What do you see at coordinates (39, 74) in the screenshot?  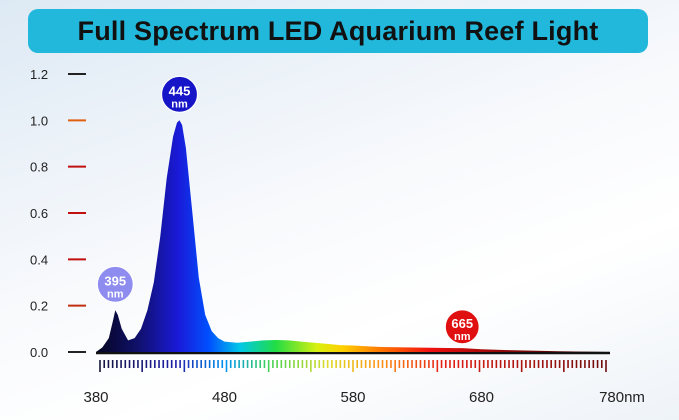 I see `y-tick-label: 1.2` at bounding box center [39, 74].